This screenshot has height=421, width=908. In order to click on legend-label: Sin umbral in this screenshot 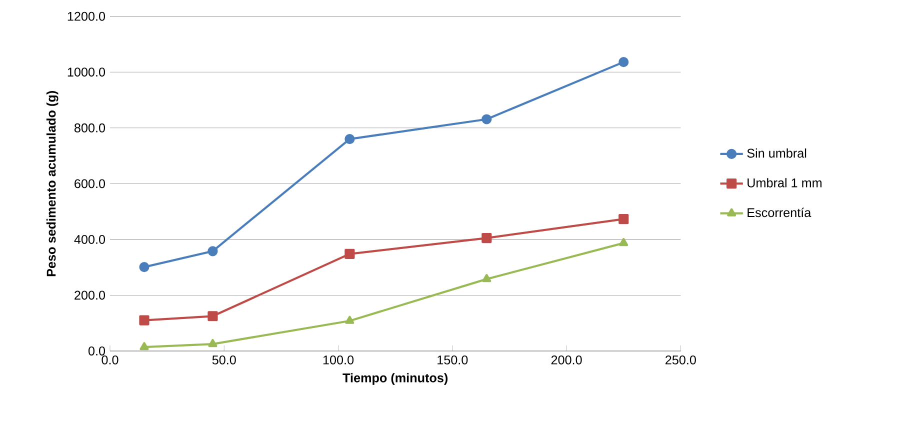, I will do `click(776, 153)`.